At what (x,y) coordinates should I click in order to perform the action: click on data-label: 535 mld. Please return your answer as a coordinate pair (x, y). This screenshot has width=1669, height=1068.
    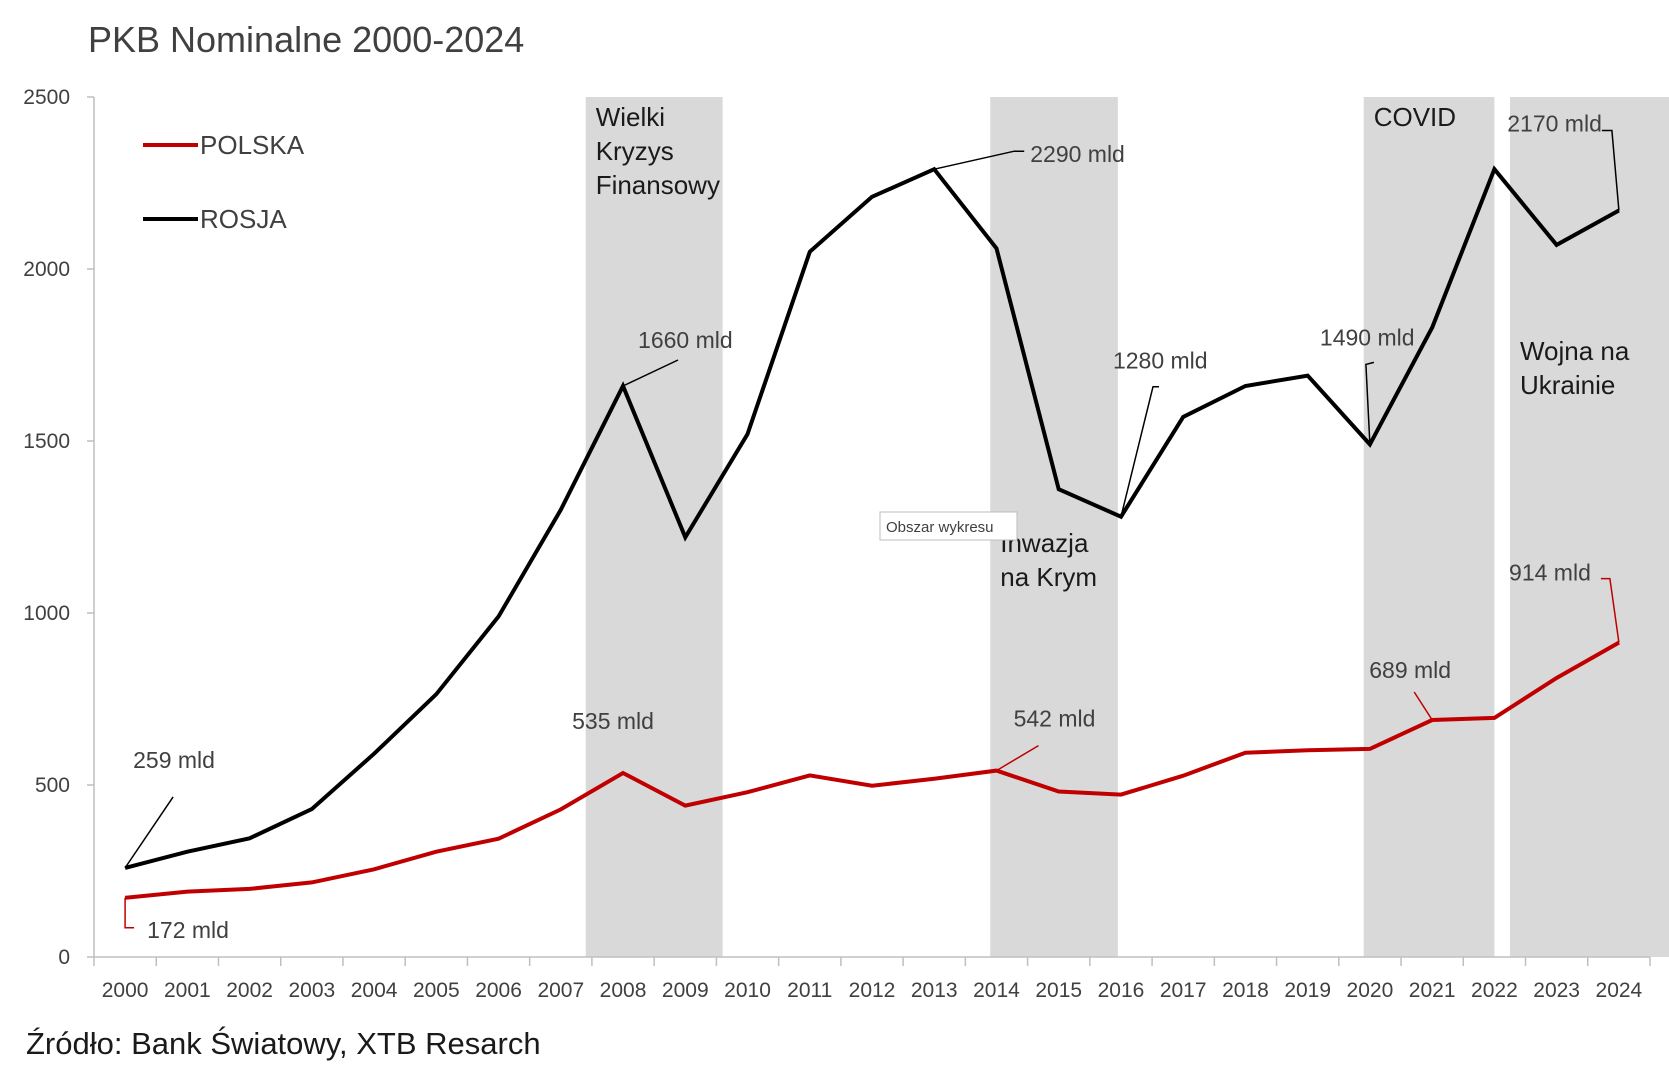
    Looking at the image, I should click on (613, 721).